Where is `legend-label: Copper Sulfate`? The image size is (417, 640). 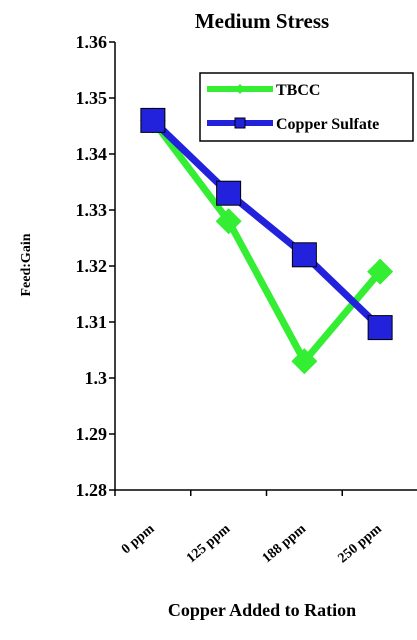
legend-label: Copper Sulfate is located at coordinates (327, 124).